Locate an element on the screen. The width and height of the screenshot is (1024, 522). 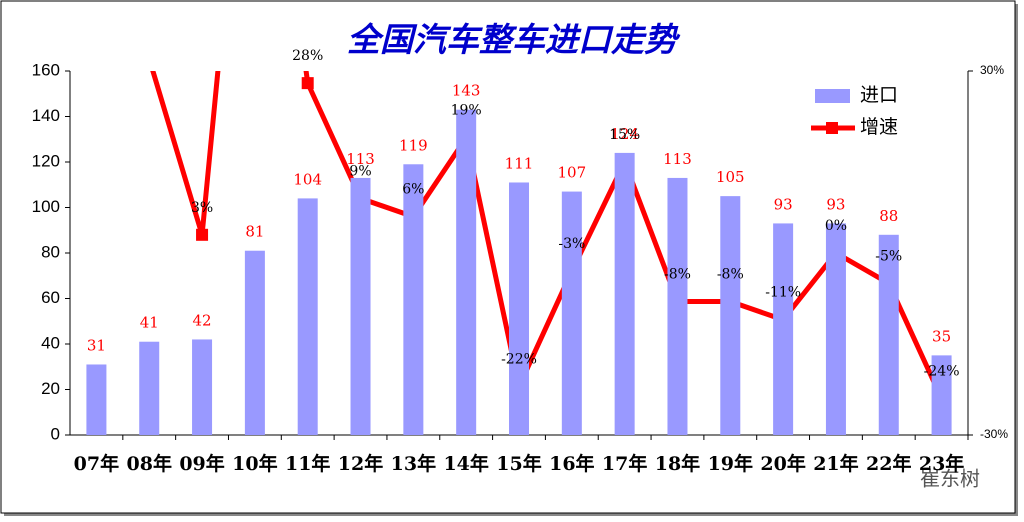
line-value-label: -5% is located at coordinates (888, 256).